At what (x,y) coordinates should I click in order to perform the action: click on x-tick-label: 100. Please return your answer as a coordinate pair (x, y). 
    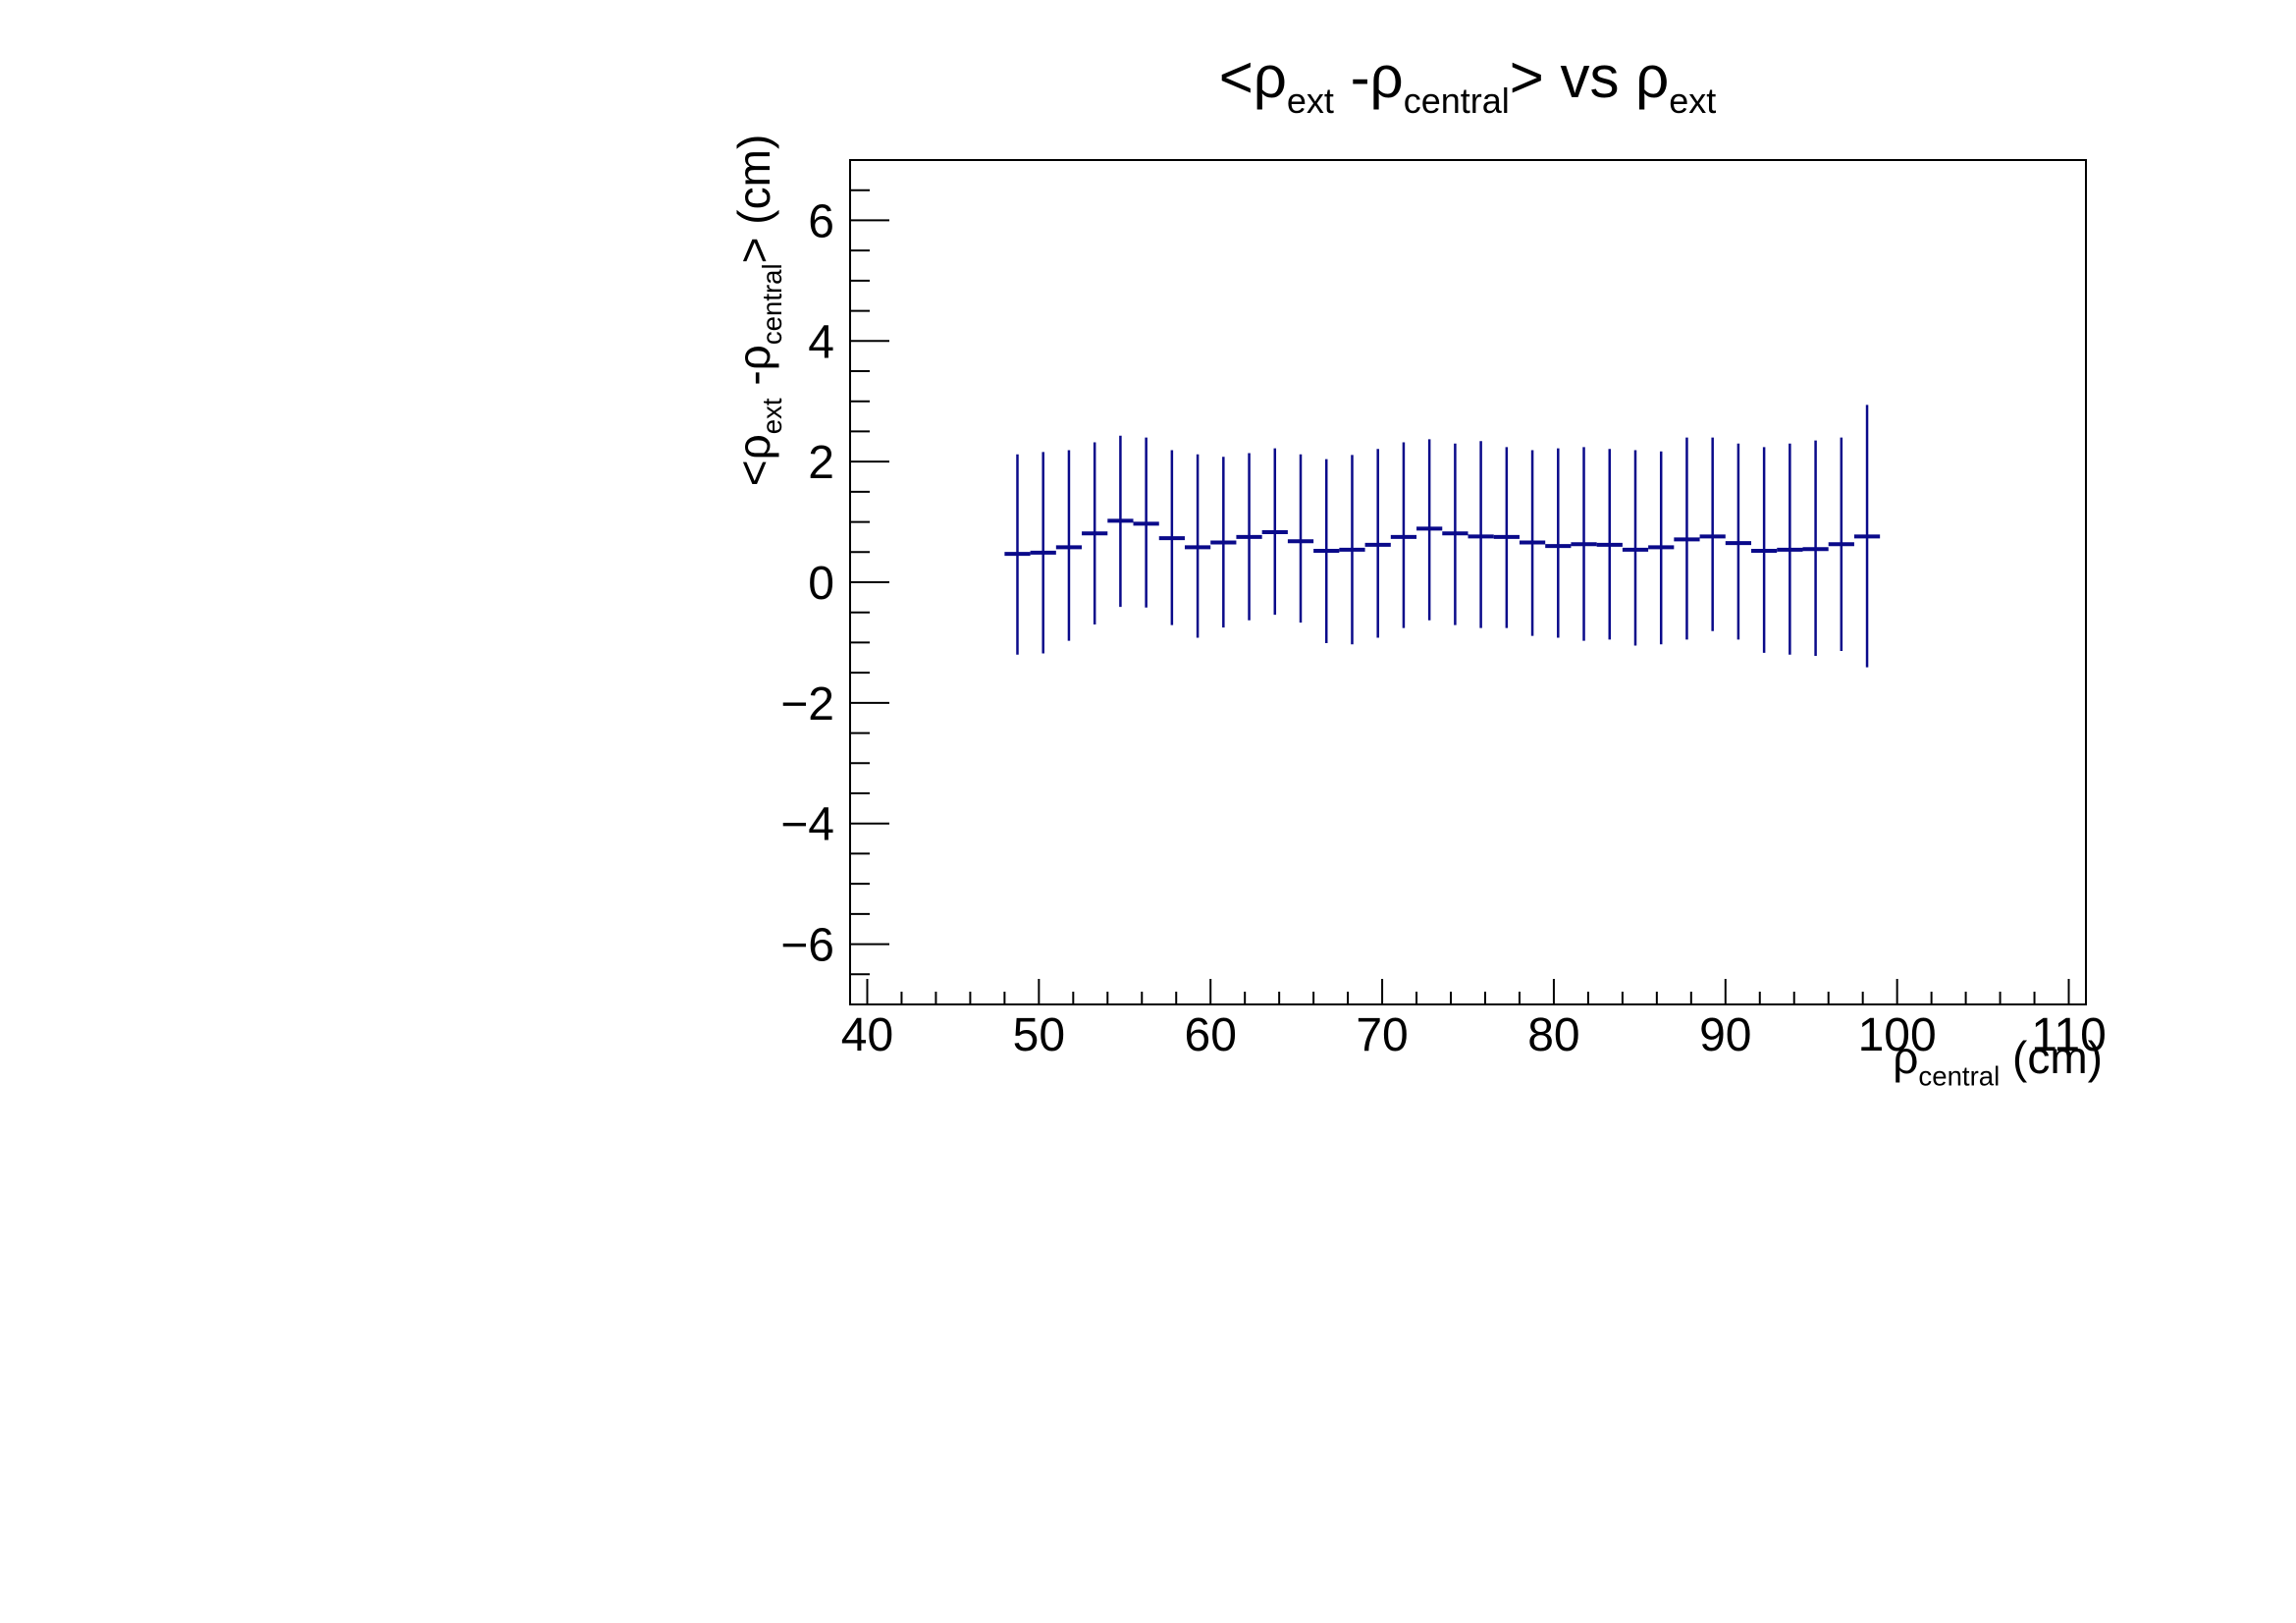
    Looking at the image, I should click on (1897, 1035).